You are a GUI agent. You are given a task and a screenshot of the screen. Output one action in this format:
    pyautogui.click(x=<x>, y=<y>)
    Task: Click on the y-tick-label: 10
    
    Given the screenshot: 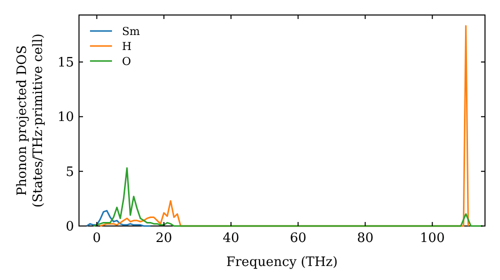 What is the action you would take?
    pyautogui.click(x=65, y=118)
    